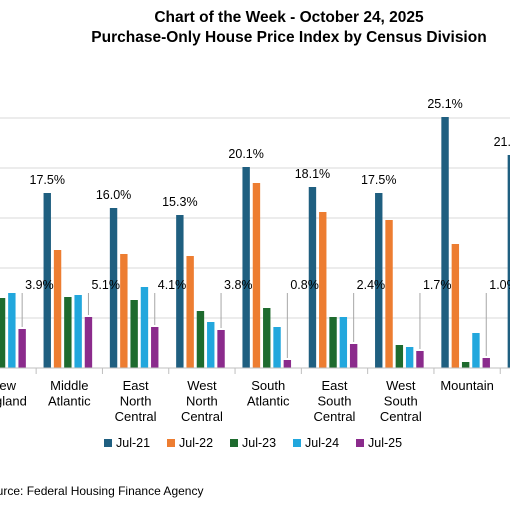 Image resolution: width=510 pixels, height=510 pixels. Describe the element at coordinates (371, 285) in the screenshot. I see `data-label: 2.4%` at that location.